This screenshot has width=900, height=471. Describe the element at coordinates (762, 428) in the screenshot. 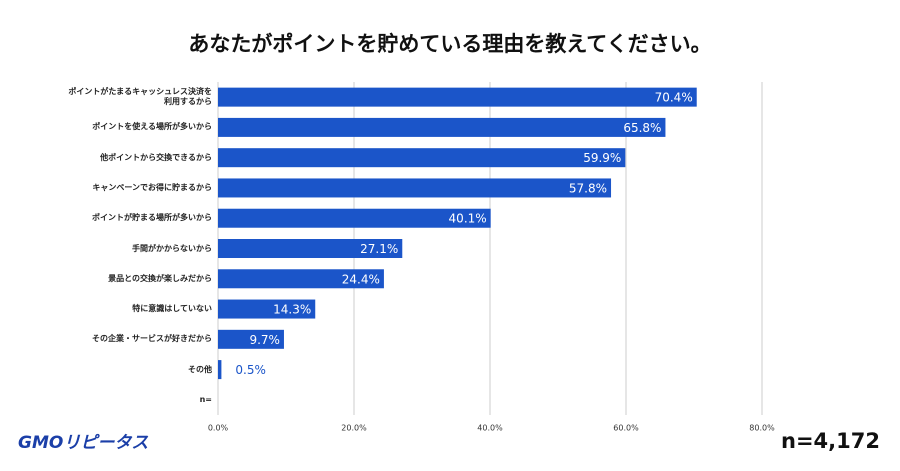

I see `x-tick-label: 80.0%` at that location.